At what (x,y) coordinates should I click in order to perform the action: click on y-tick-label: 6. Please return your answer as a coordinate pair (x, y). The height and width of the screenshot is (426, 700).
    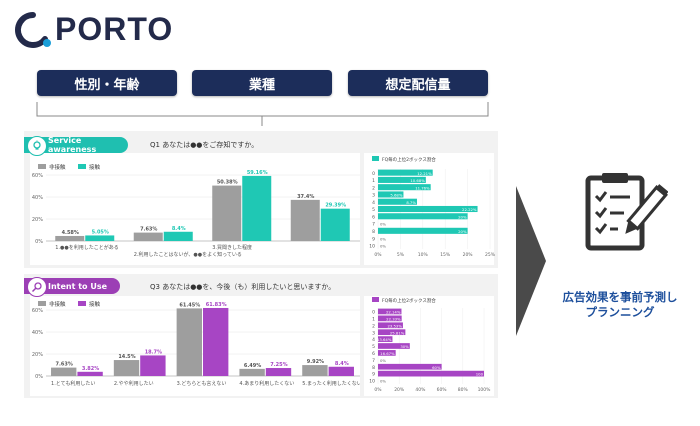
    Looking at the image, I should click on (373, 217).